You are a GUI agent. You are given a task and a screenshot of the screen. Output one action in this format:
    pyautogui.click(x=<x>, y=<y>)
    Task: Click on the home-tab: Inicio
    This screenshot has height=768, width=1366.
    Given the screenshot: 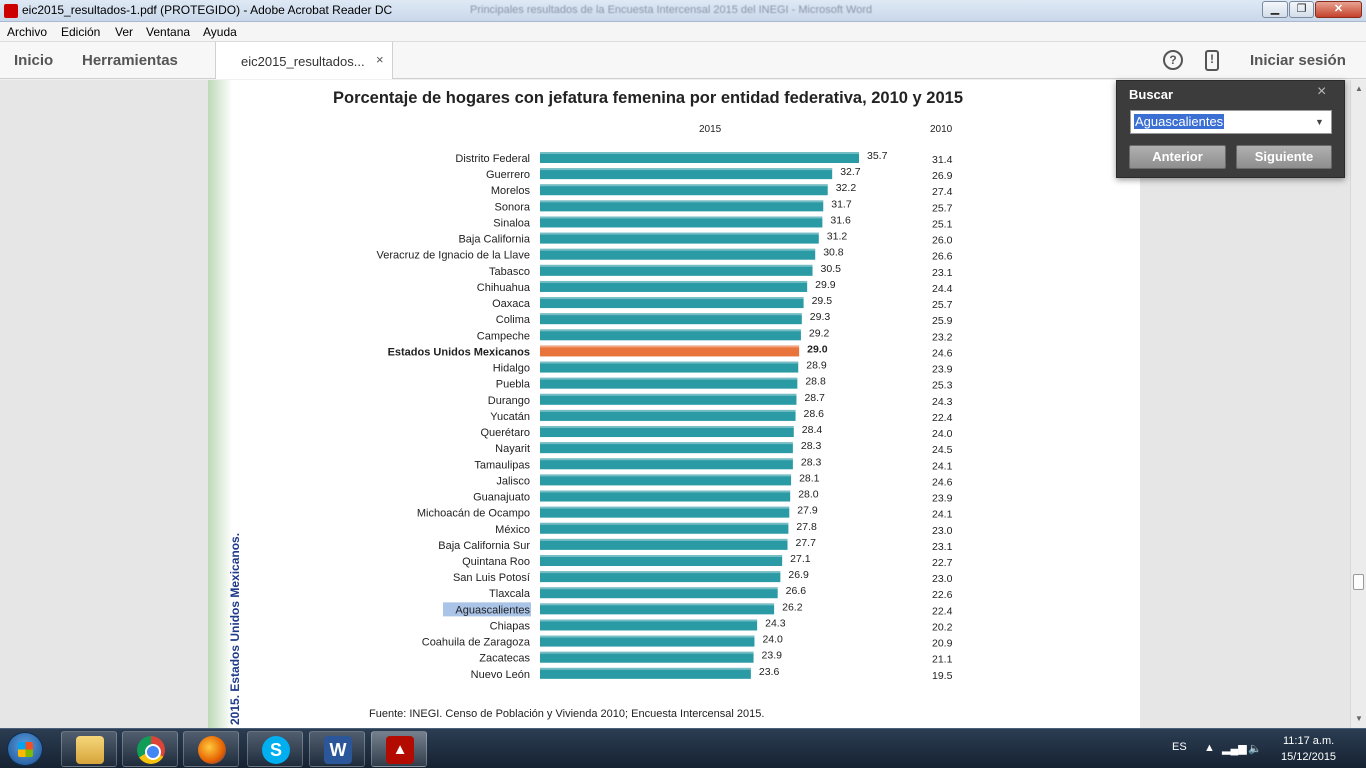 What is the action you would take?
    pyautogui.click(x=34, y=60)
    